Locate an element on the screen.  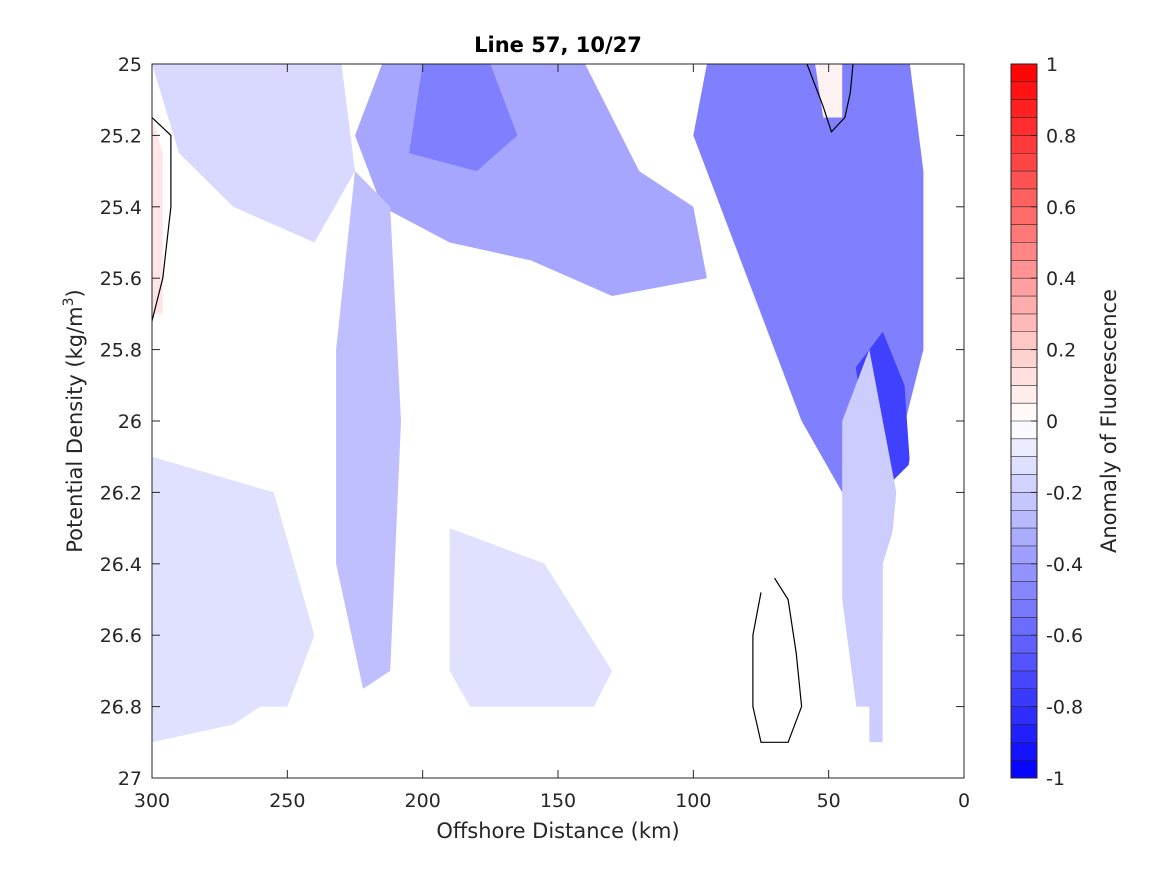
x-tick-label: 250 is located at coordinates (287, 801).